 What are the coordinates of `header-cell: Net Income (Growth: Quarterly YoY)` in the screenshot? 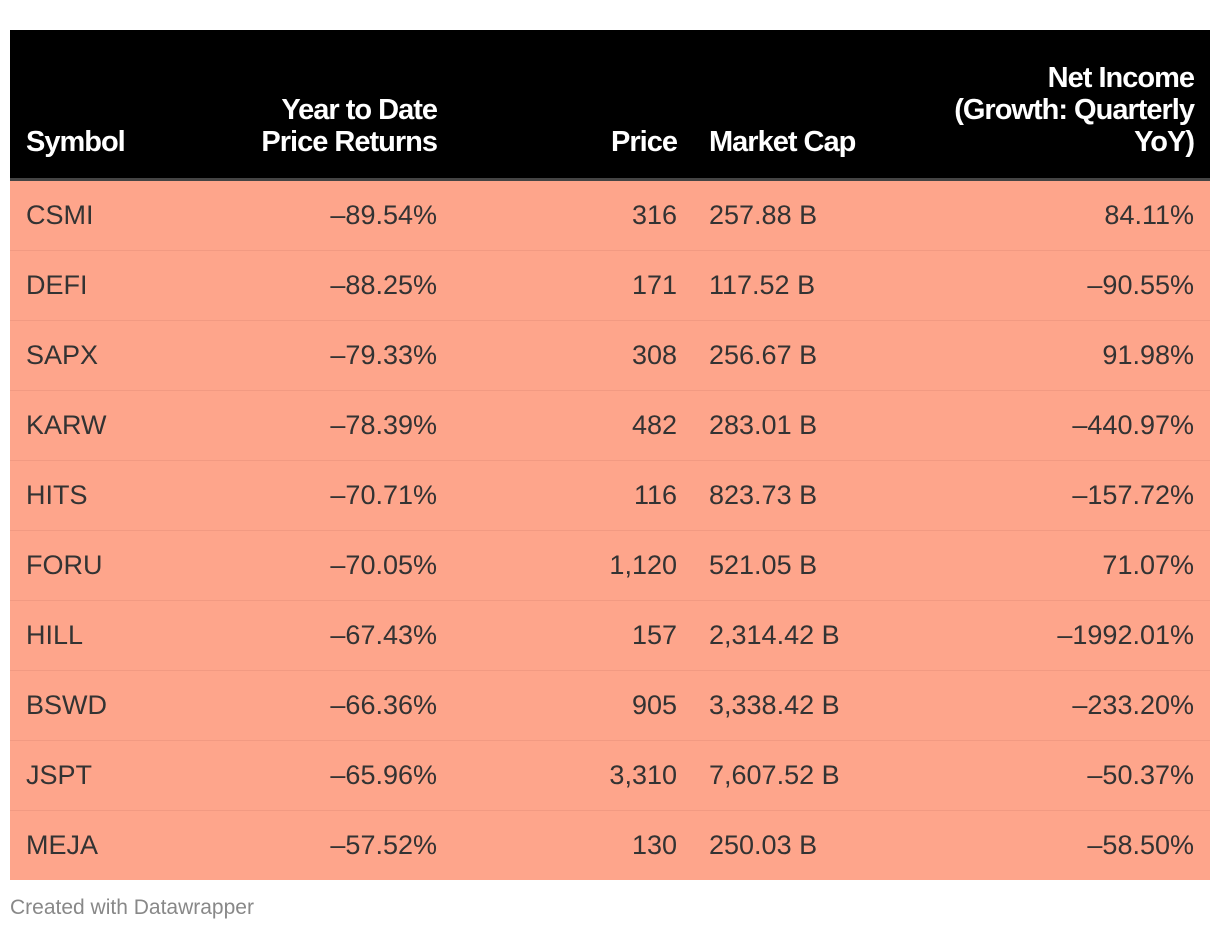 It's located at (1071, 105).